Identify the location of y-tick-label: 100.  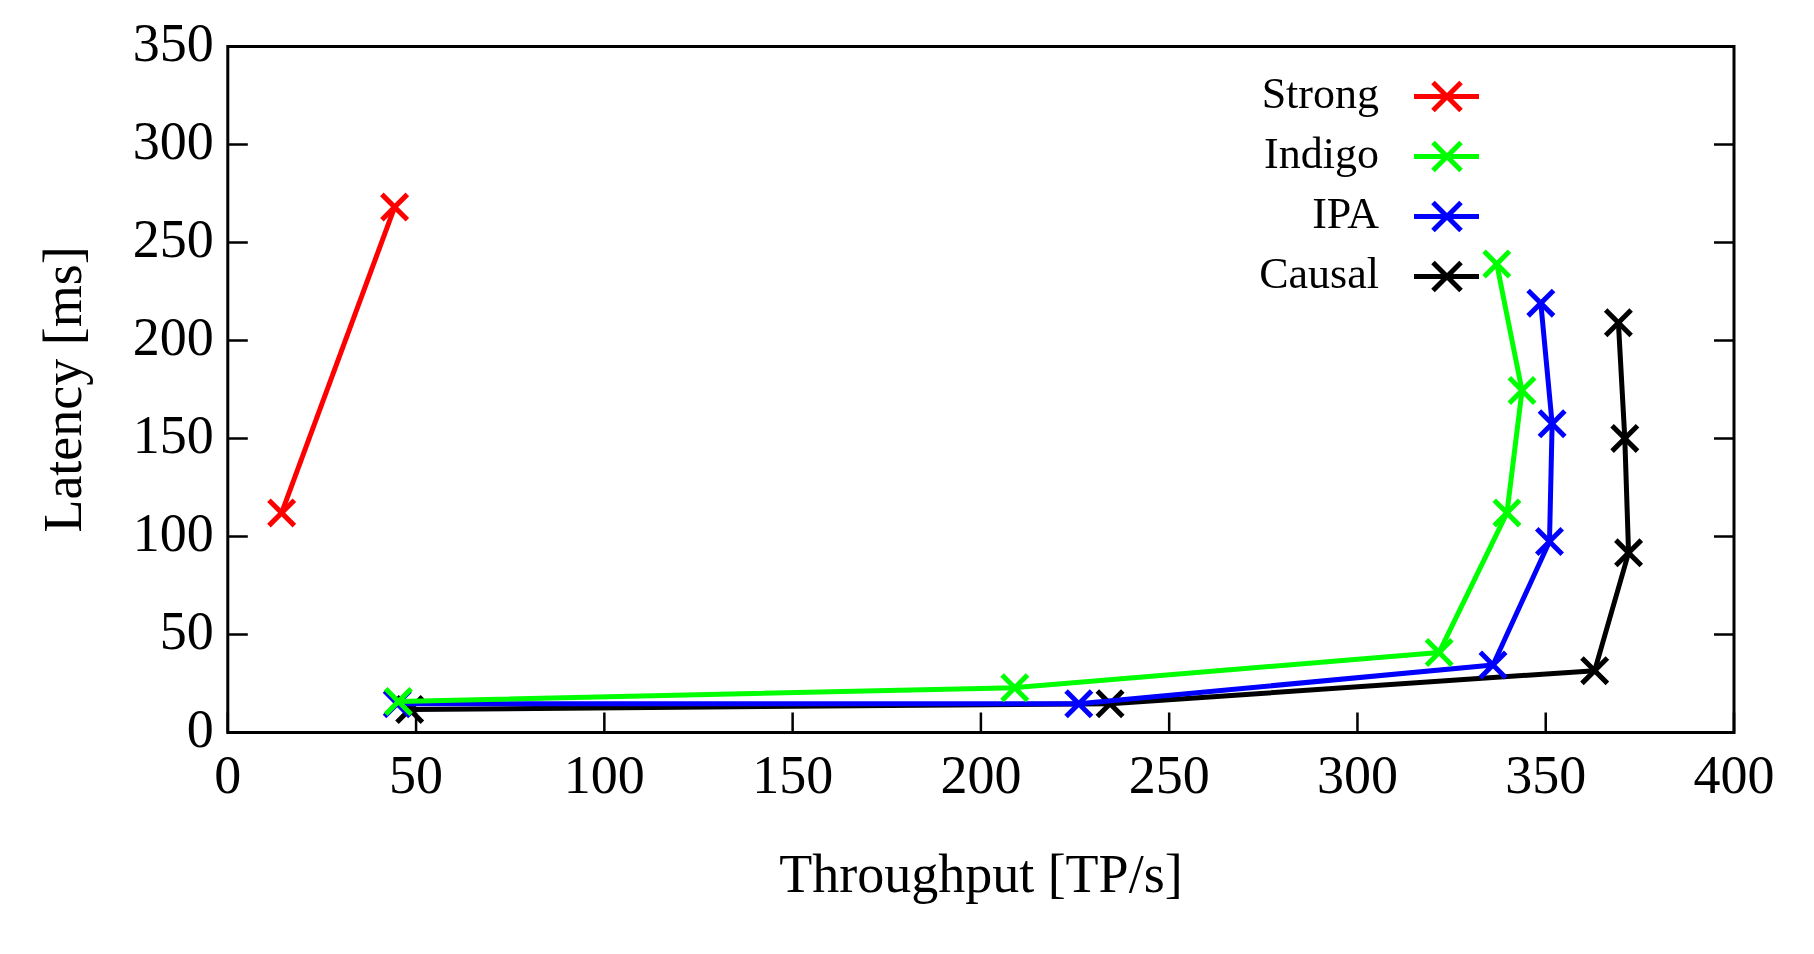
(173, 532).